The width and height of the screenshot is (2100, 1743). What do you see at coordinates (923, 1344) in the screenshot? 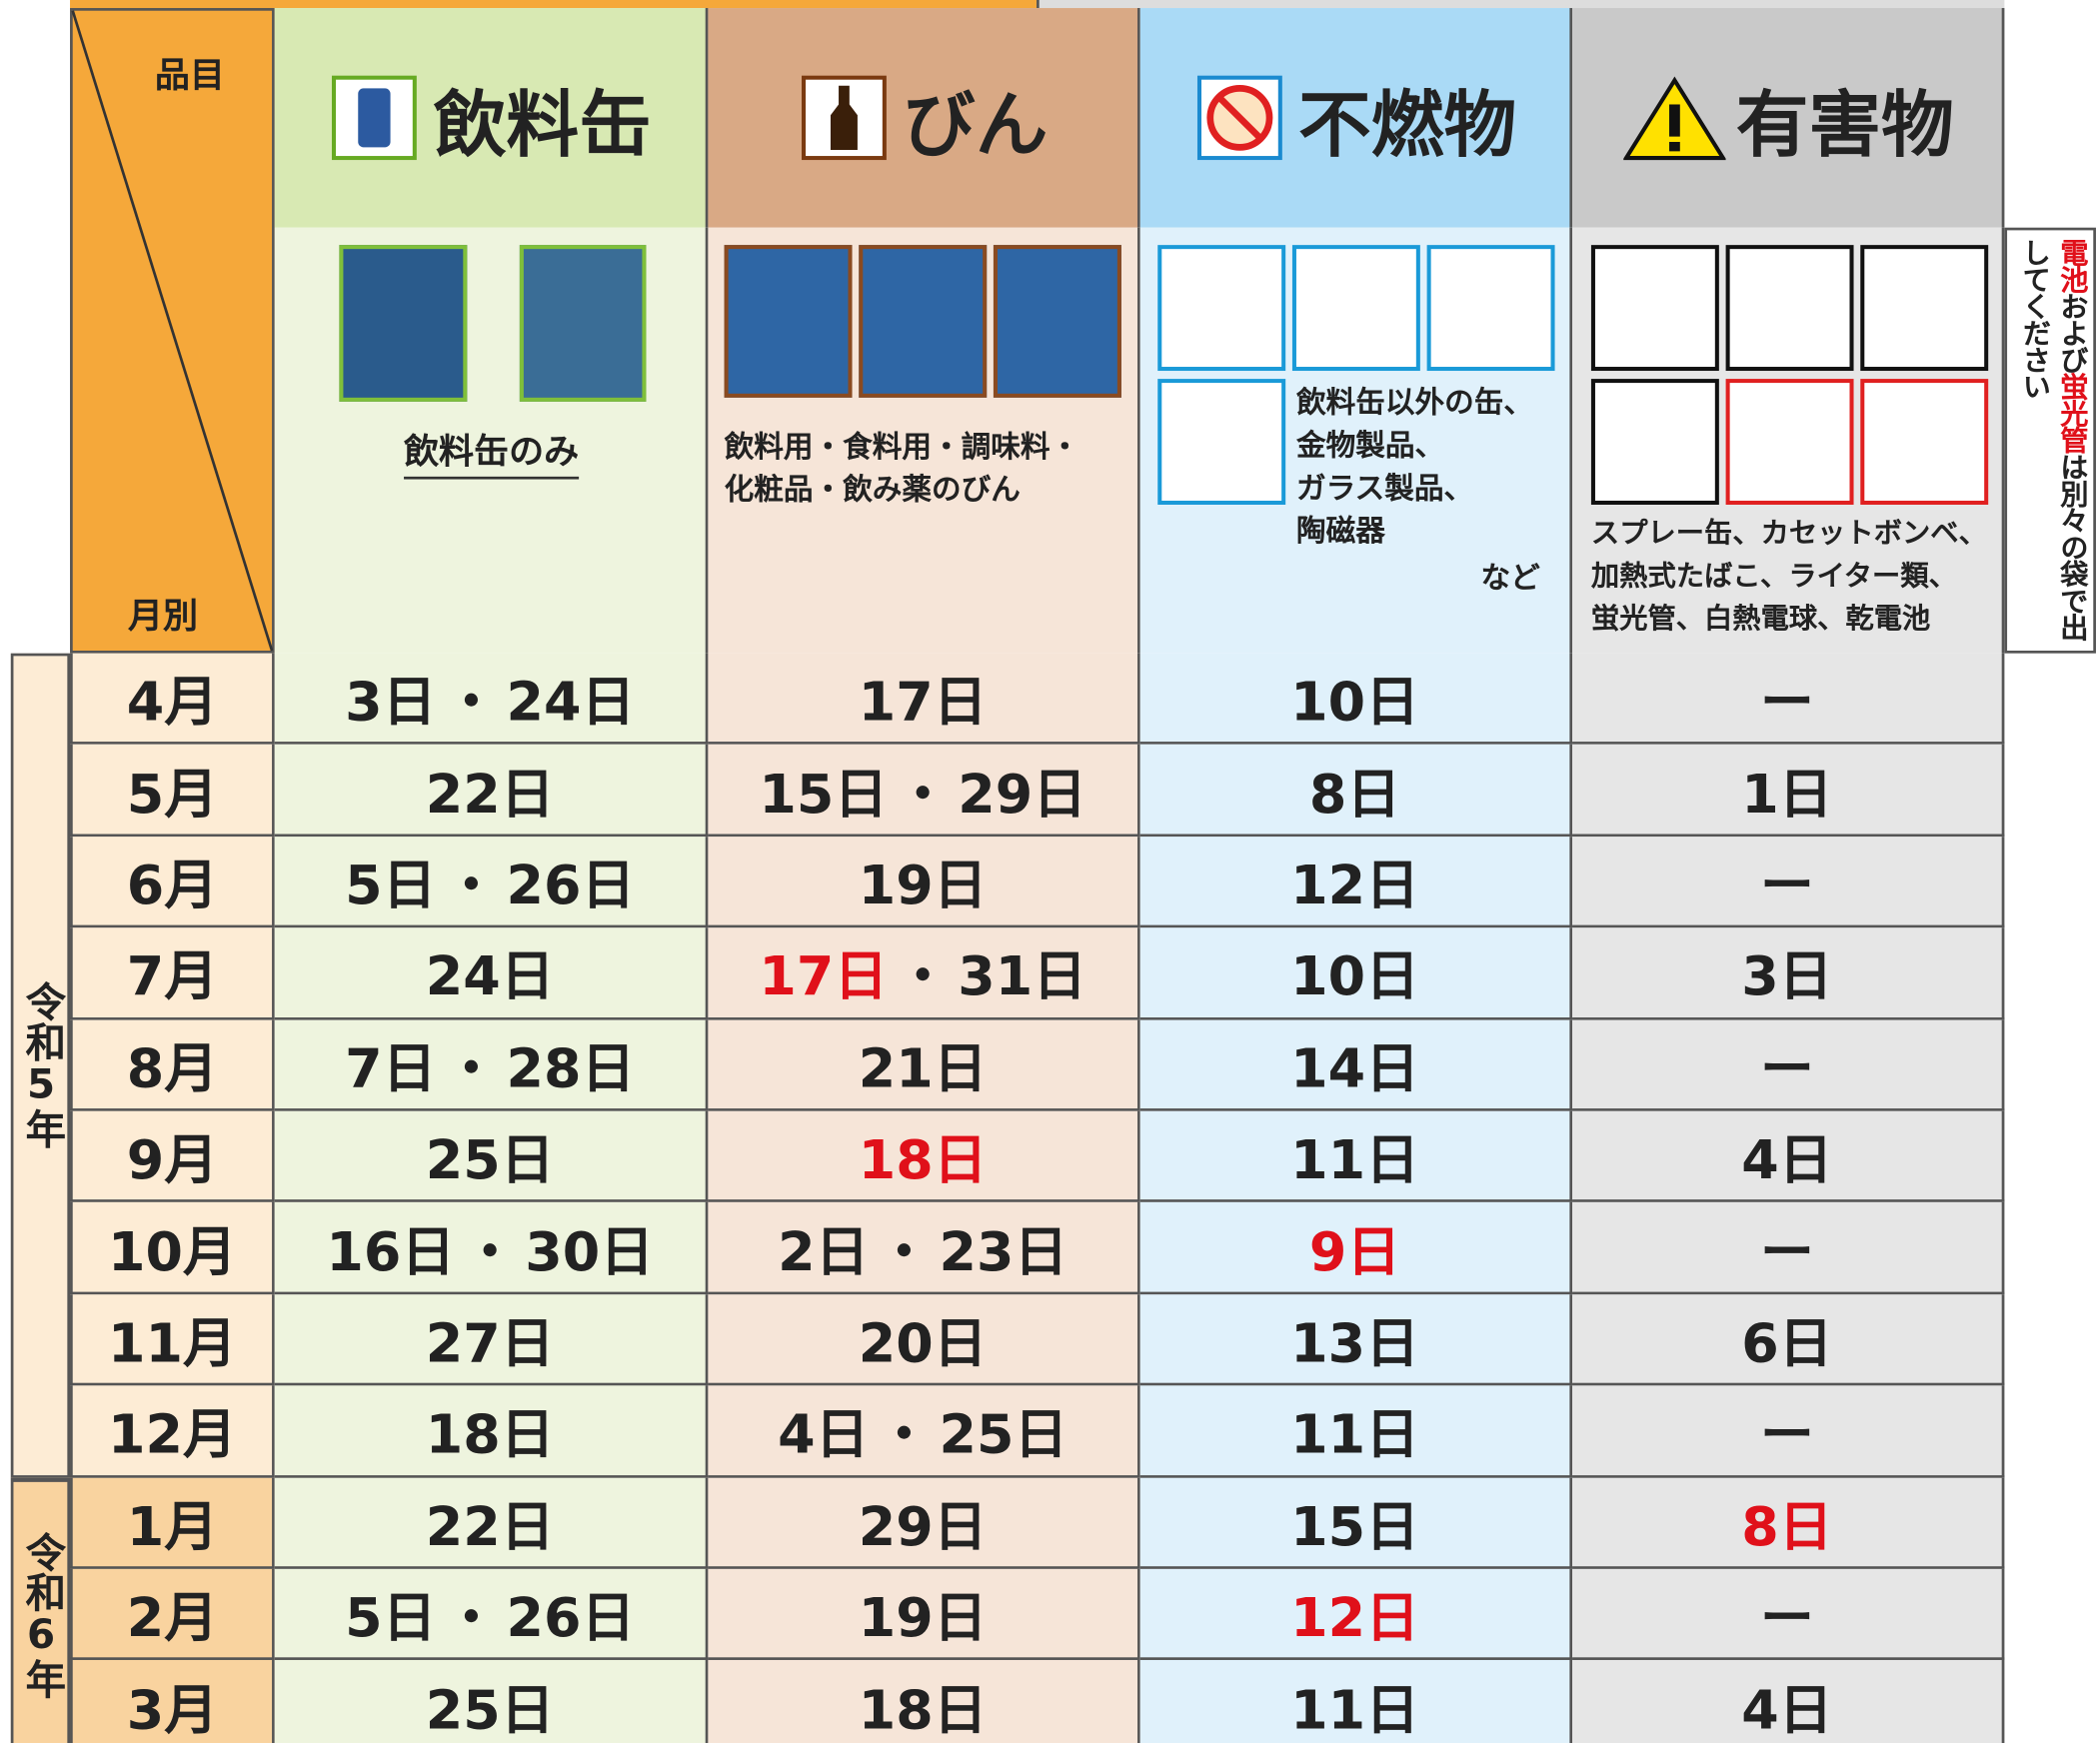
I see `date: 20日` at bounding box center [923, 1344].